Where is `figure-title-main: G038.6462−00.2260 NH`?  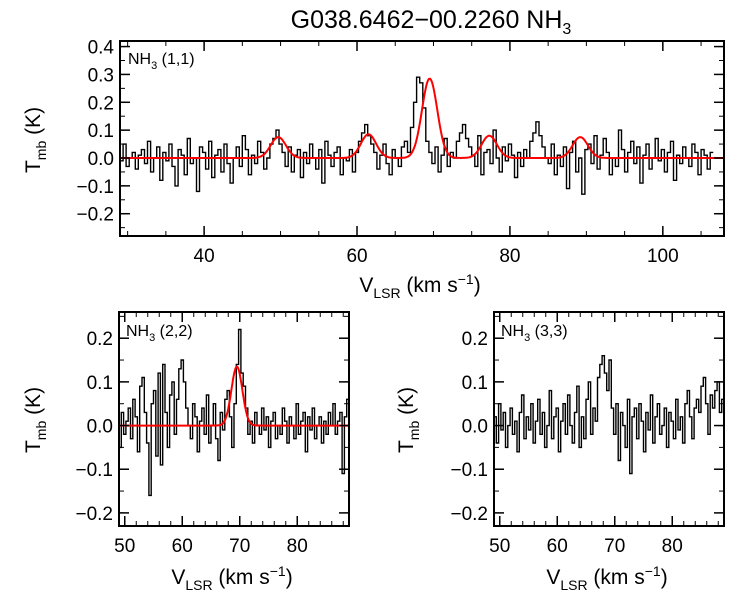
figure-title-main: G038.6462−00.2260 NH is located at coordinates (427, 20).